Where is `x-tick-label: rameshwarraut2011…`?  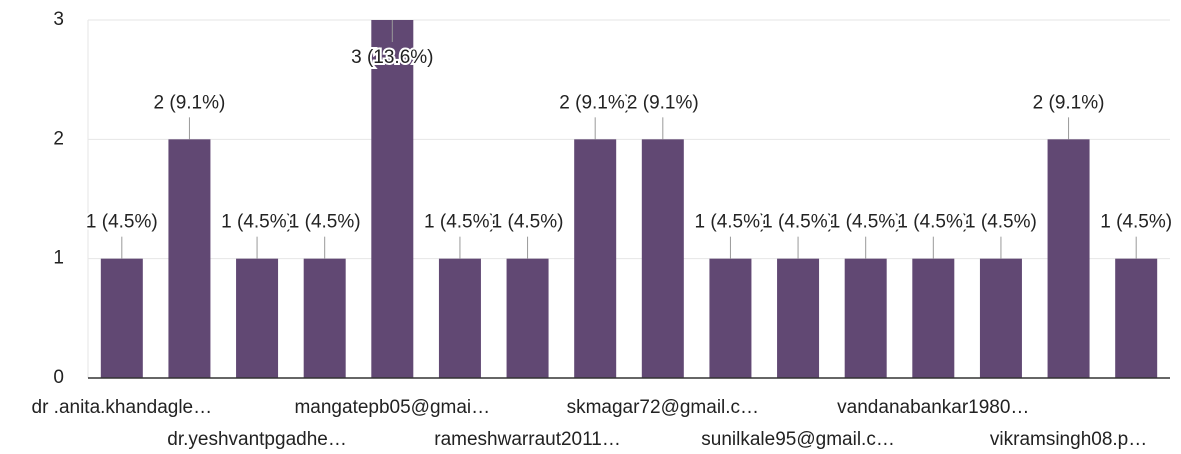 x-tick-label: rameshwarraut2011… is located at coordinates (527, 439).